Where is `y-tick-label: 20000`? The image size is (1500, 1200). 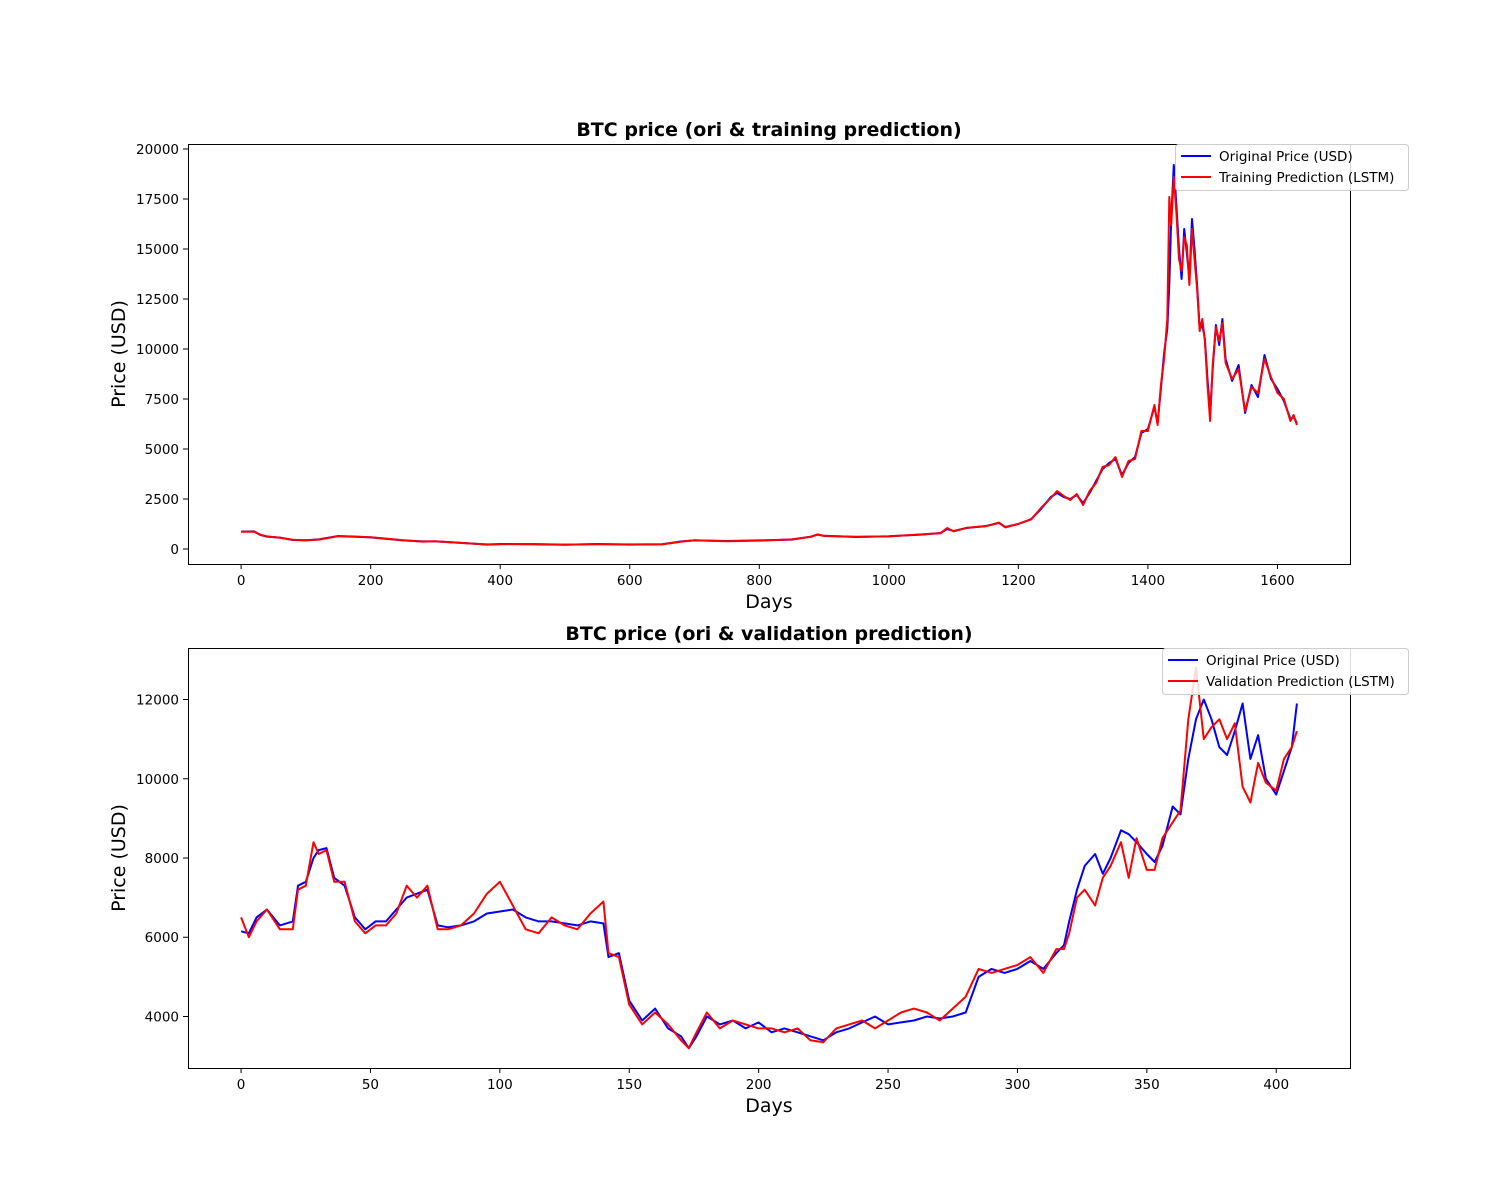 y-tick-label: 20000 is located at coordinates (157, 150).